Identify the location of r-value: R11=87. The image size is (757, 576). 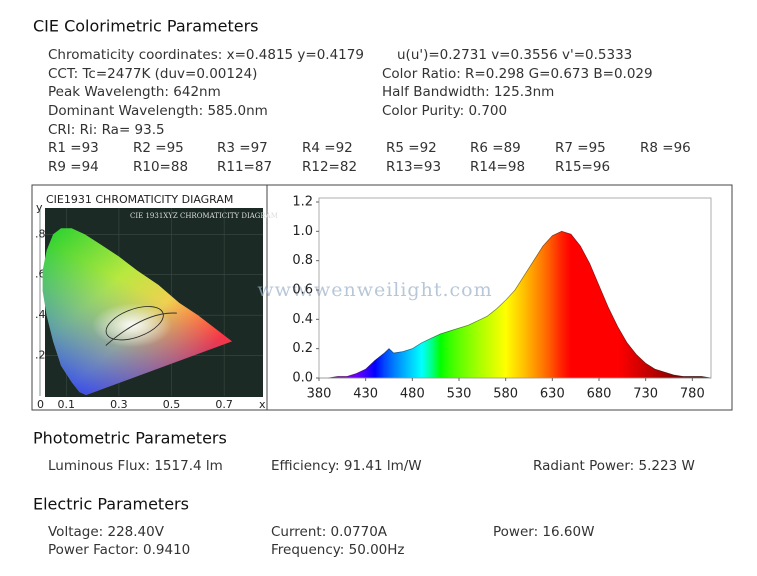
(244, 167).